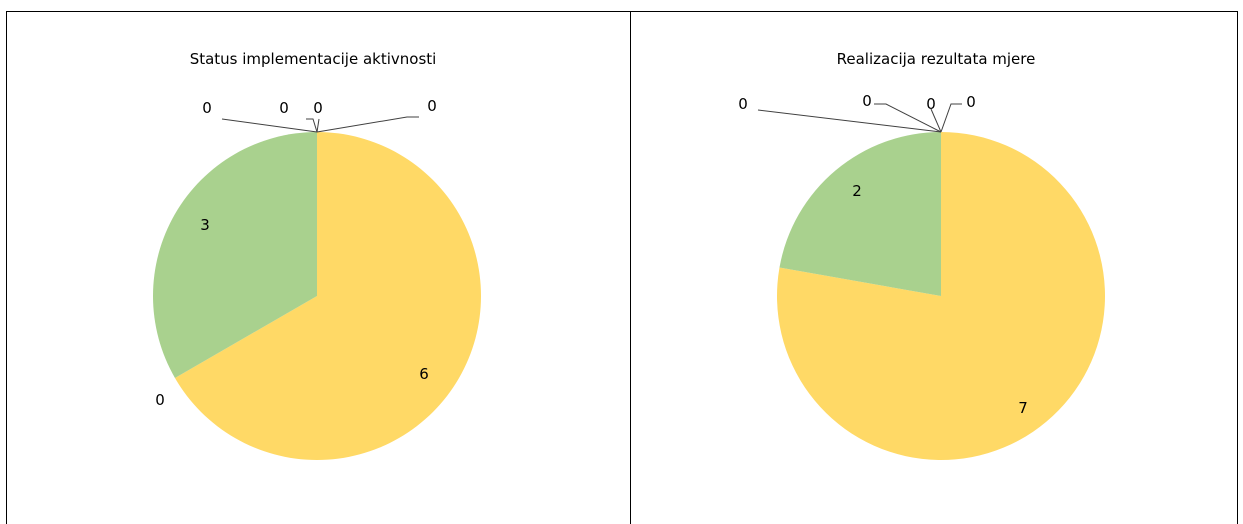 Image resolution: width=1243 pixels, height=524 pixels. What do you see at coordinates (205, 225) in the screenshot?
I see `data-label: 3` at bounding box center [205, 225].